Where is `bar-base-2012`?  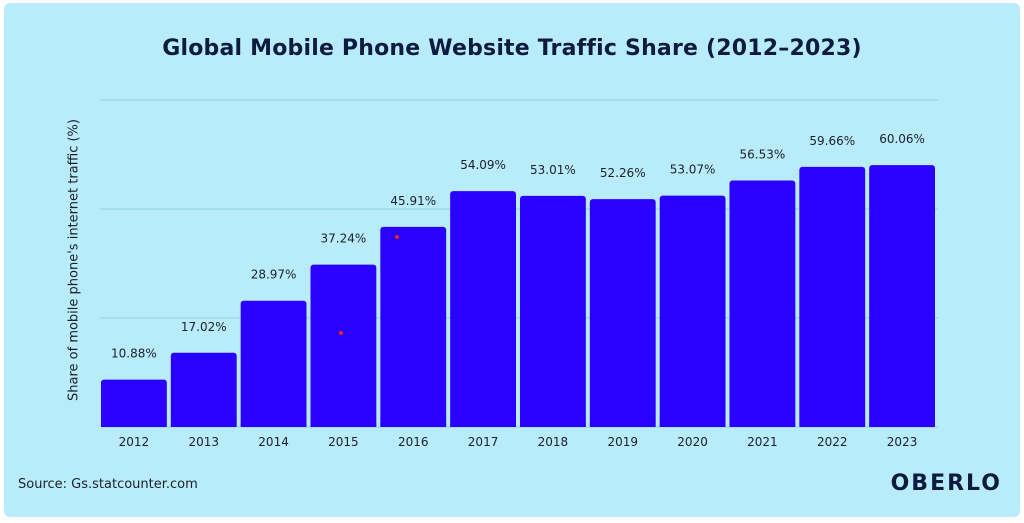
bar-base-2012 is located at coordinates (134, 425).